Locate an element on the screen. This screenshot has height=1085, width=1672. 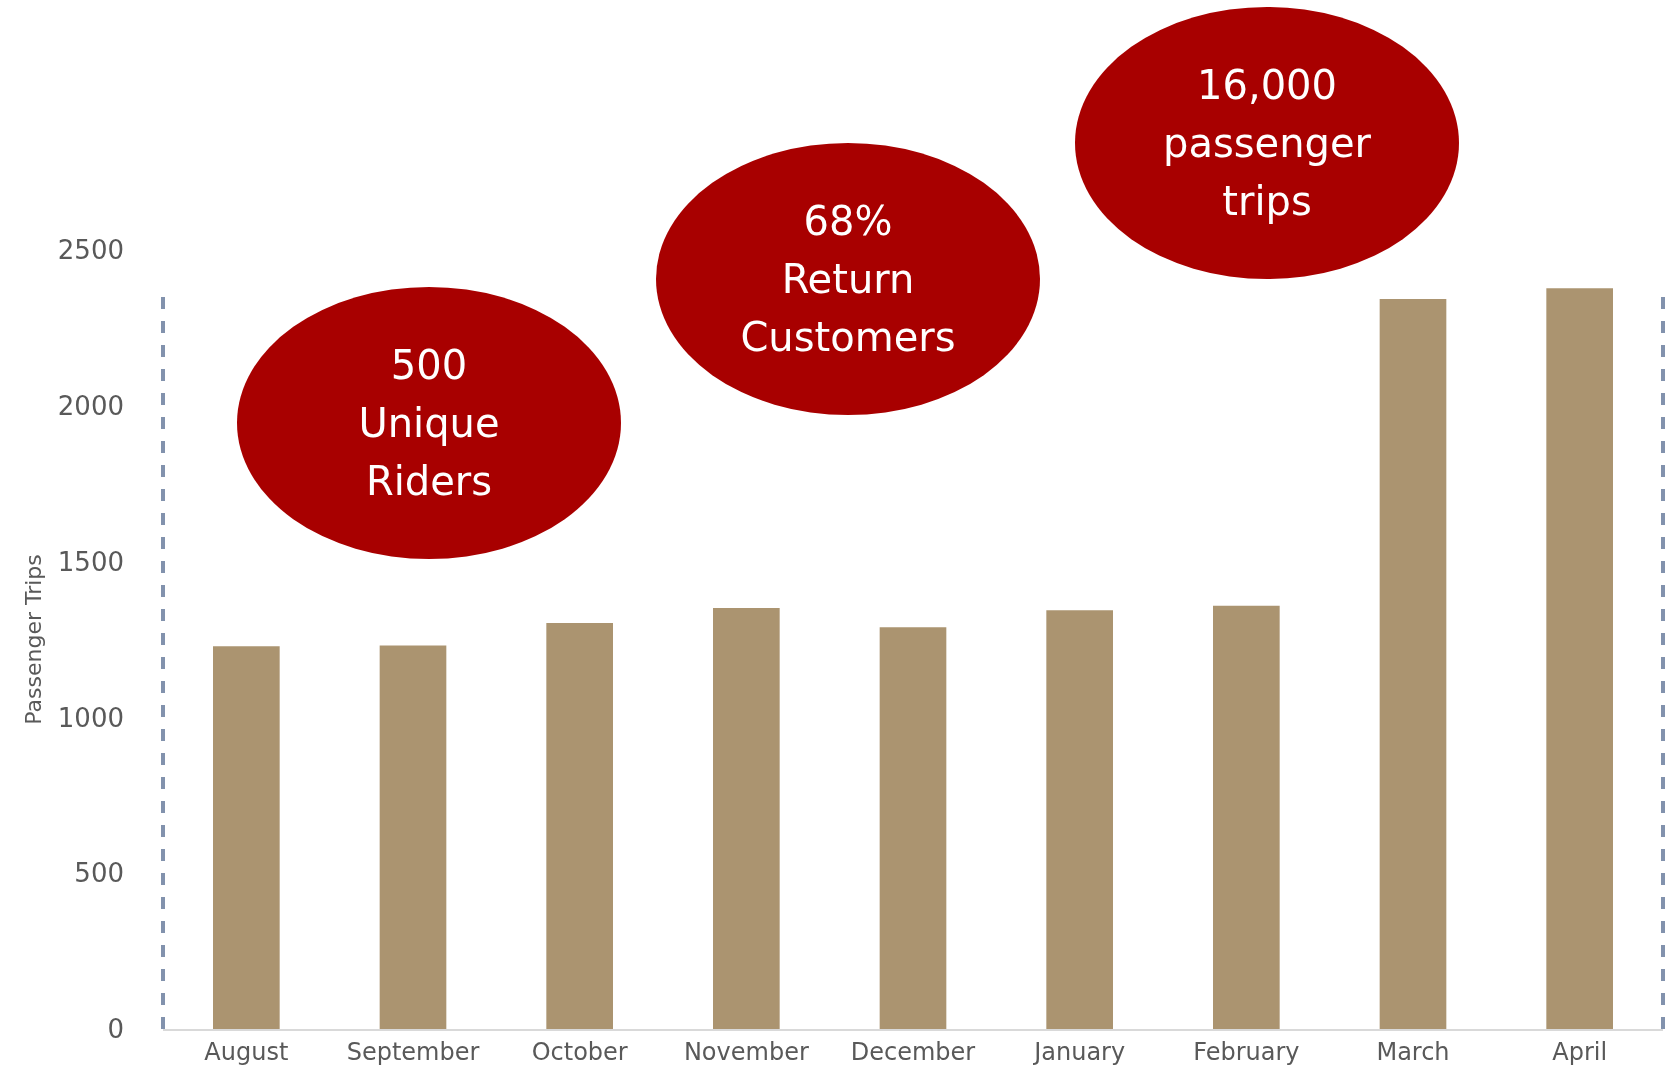
y-axis-title: Passenger Trips is located at coordinates (33, 639).